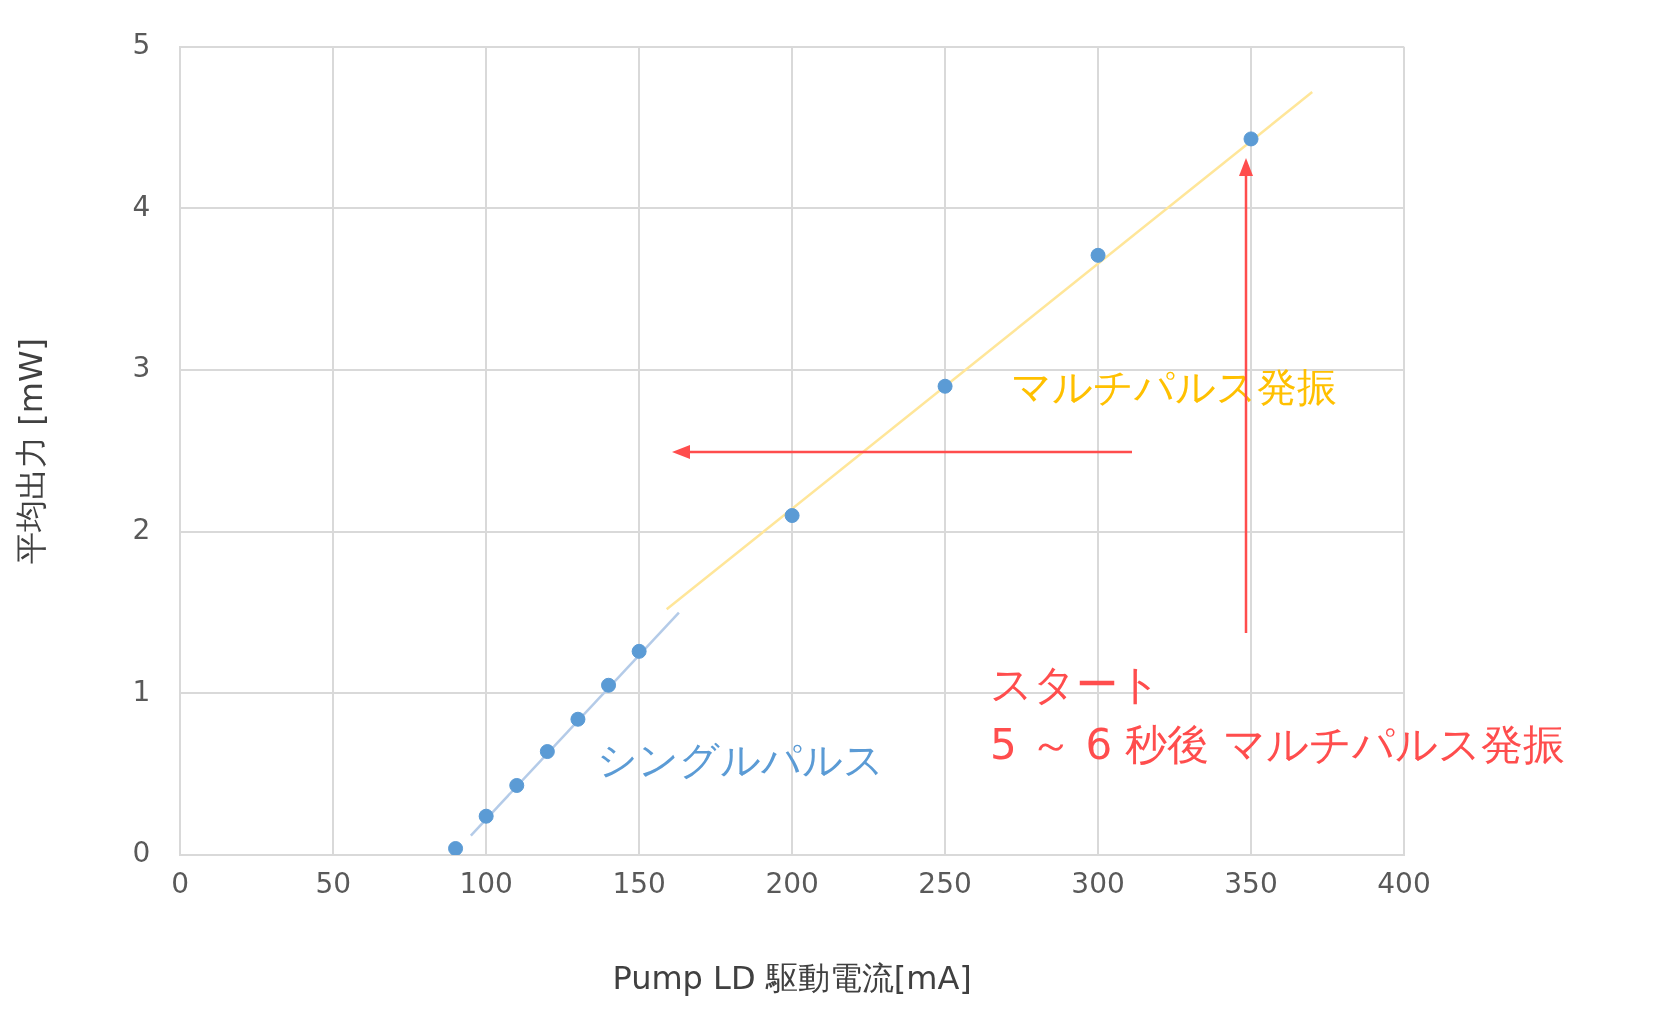 This screenshot has width=1654, height=1024. I want to click on y-tick-label: 0, so click(141, 853).